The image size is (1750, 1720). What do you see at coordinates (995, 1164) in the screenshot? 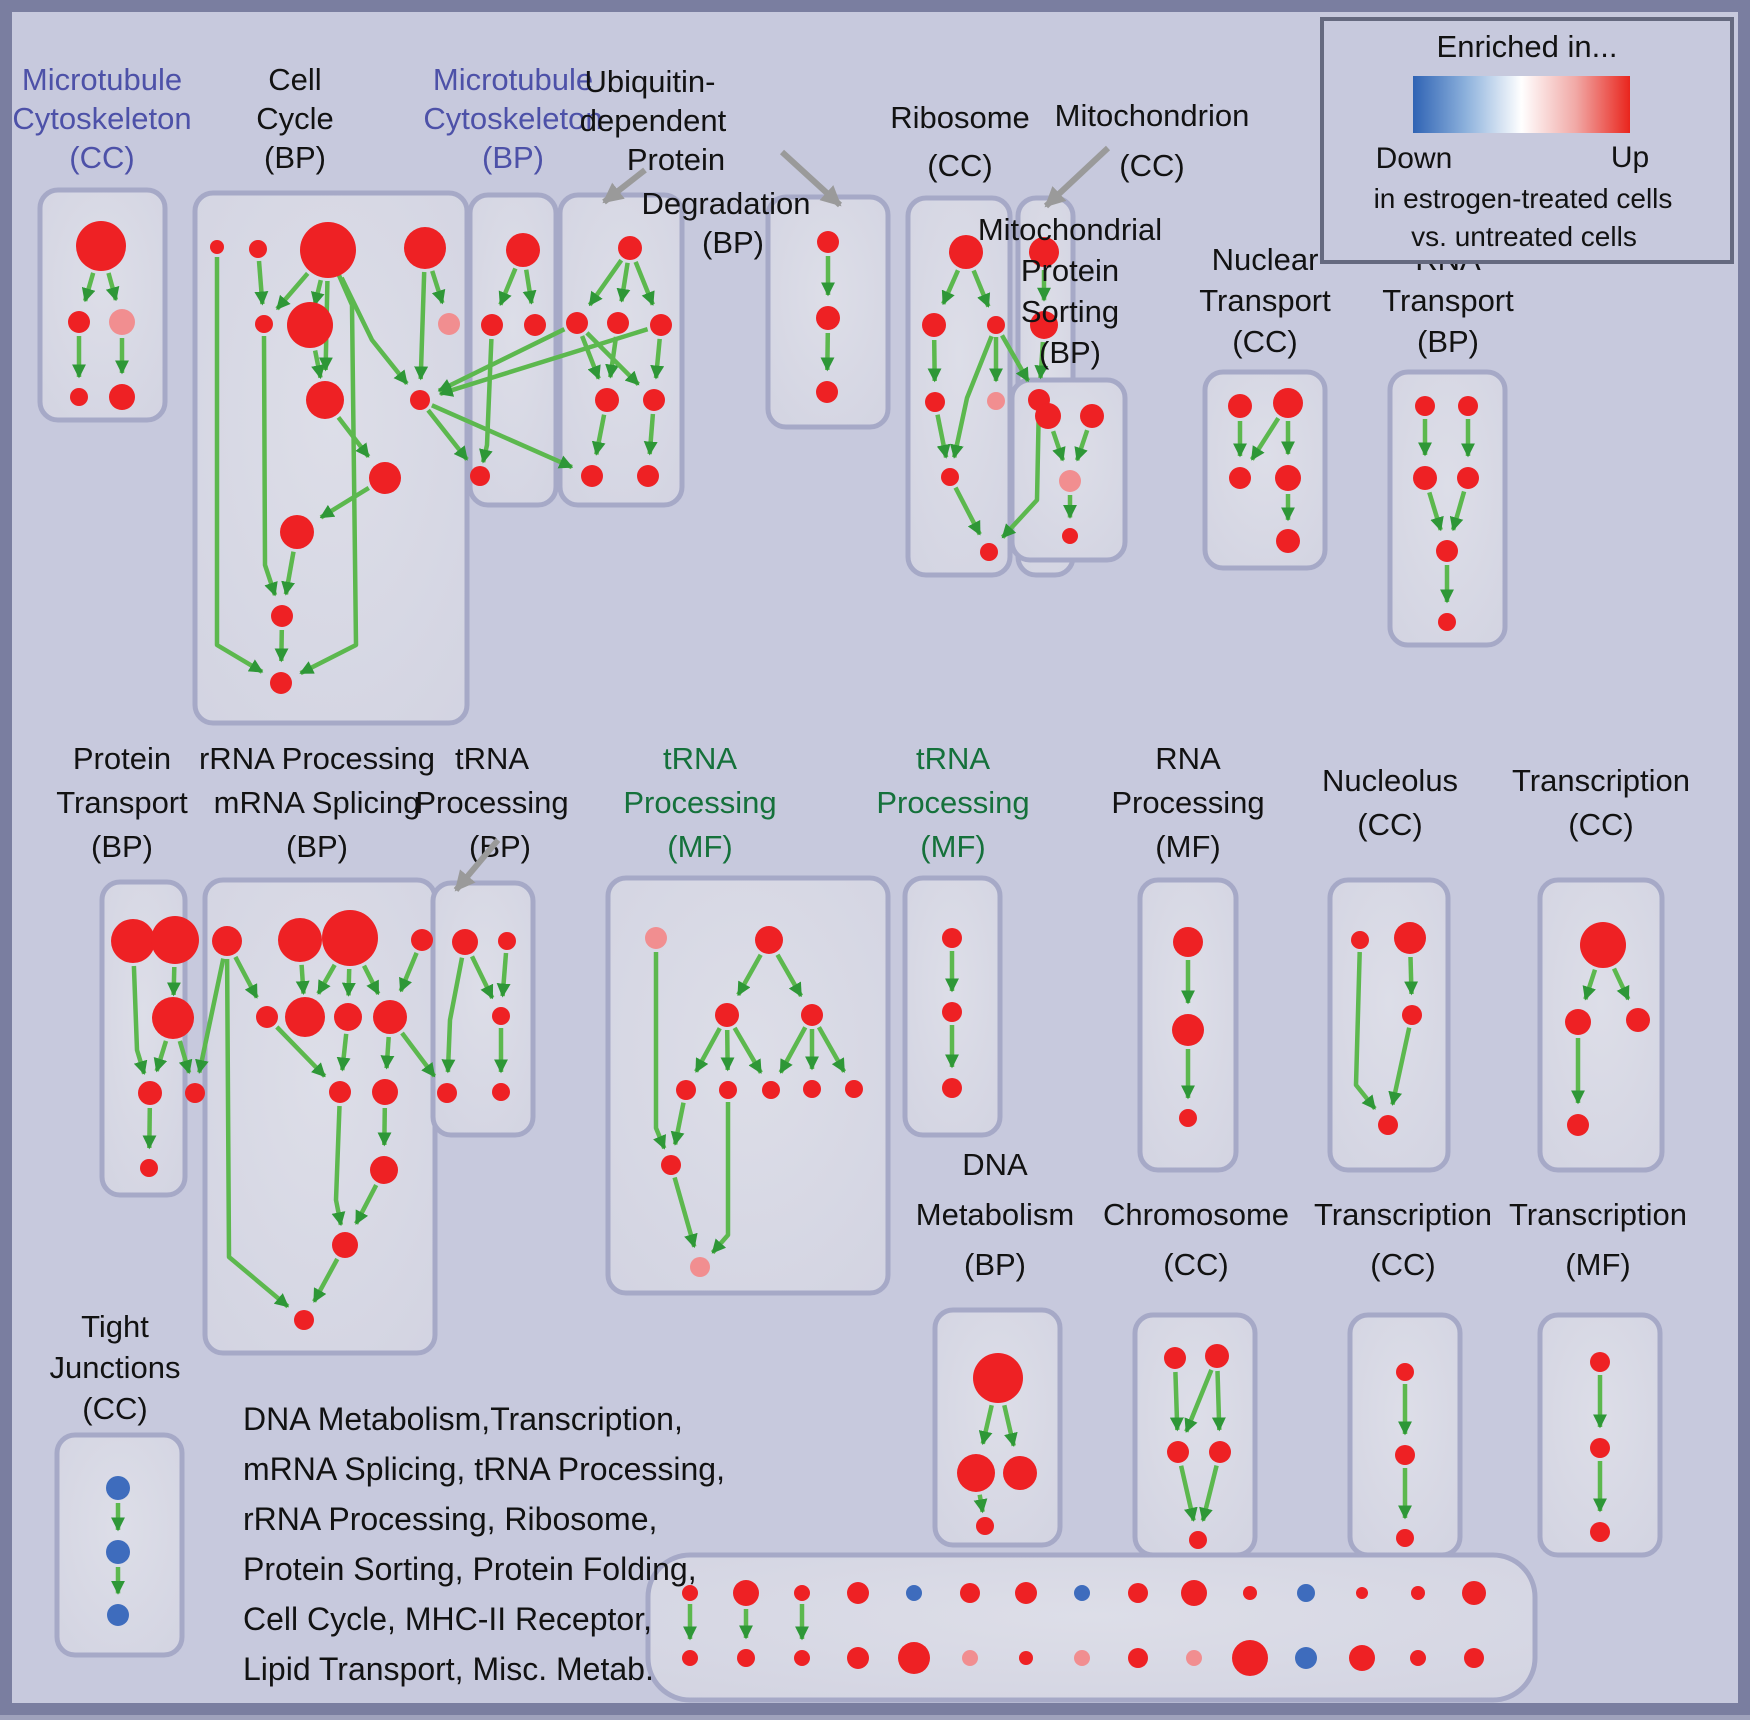
I see `group-label-dna-m-line0: DNA` at bounding box center [995, 1164].